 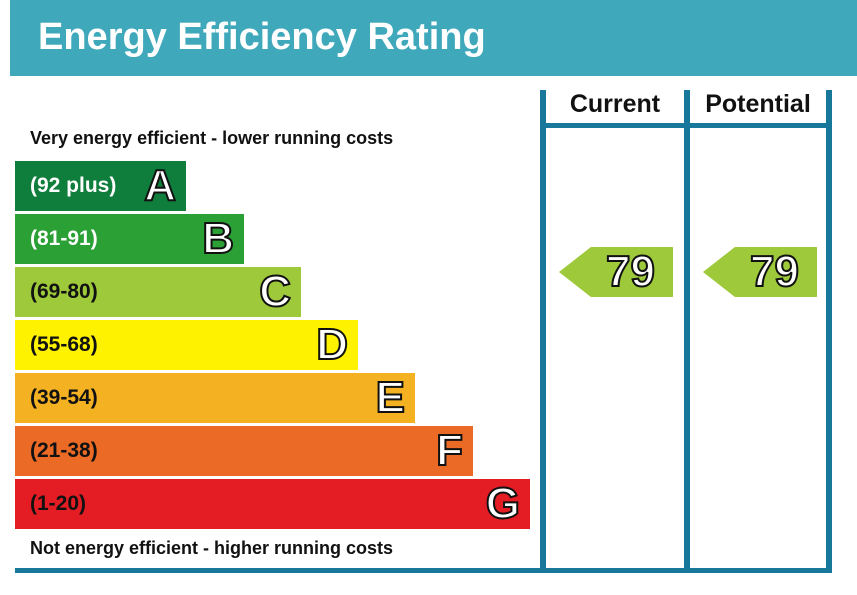 What do you see at coordinates (630, 272) in the screenshot?
I see `current-rating-value: 79` at bounding box center [630, 272].